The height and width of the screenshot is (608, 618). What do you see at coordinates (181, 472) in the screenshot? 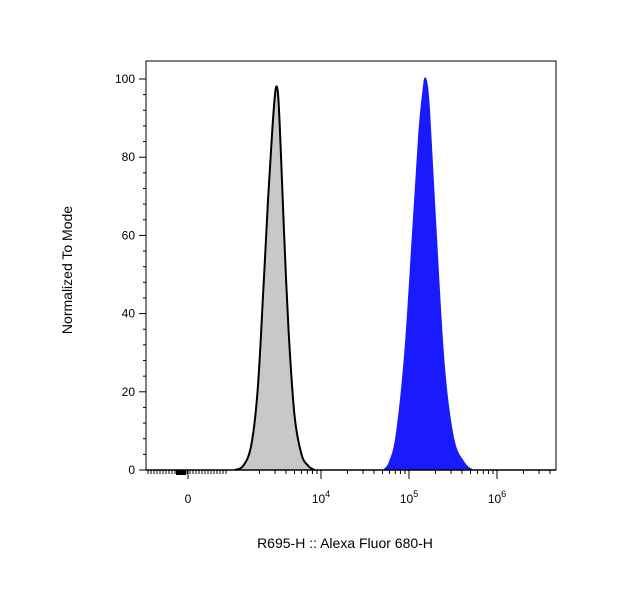
I see `x-zero-marker` at bounding box center [181, 472].